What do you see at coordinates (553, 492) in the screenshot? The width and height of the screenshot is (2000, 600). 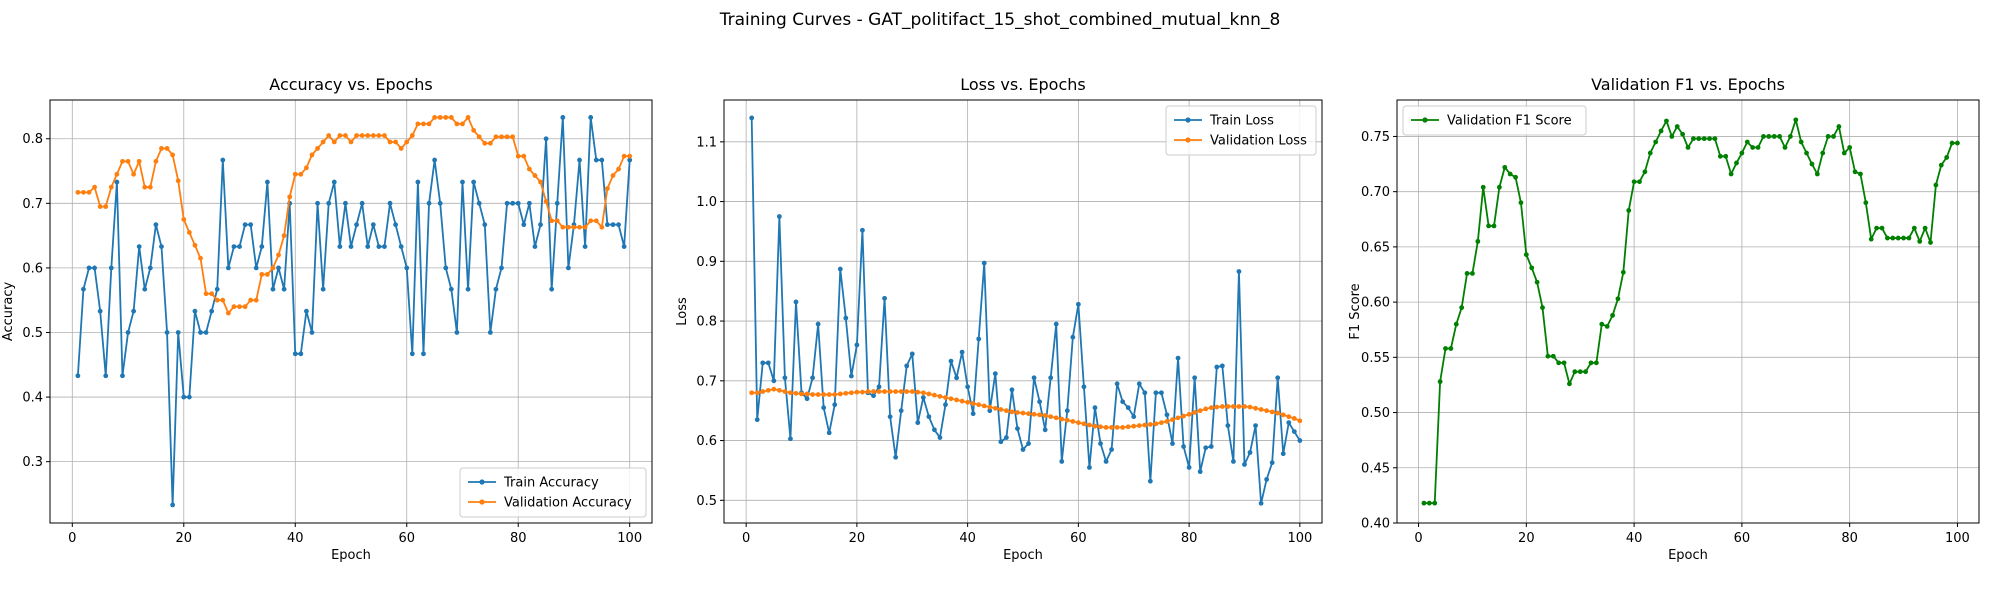 I see `accuracy-legend-box` at bounding box center [553, 492].